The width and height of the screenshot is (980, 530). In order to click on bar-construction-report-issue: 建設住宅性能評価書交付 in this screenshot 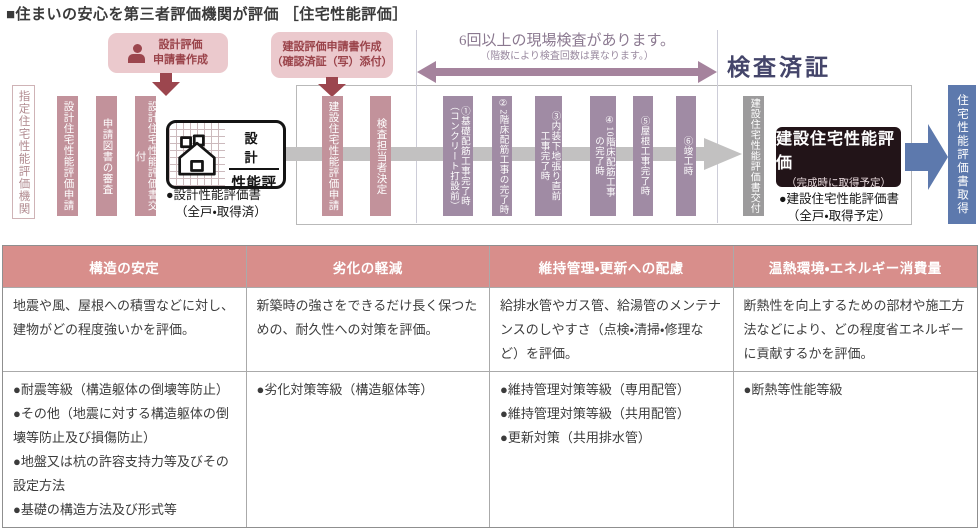, I will do `click(753, 156)`.